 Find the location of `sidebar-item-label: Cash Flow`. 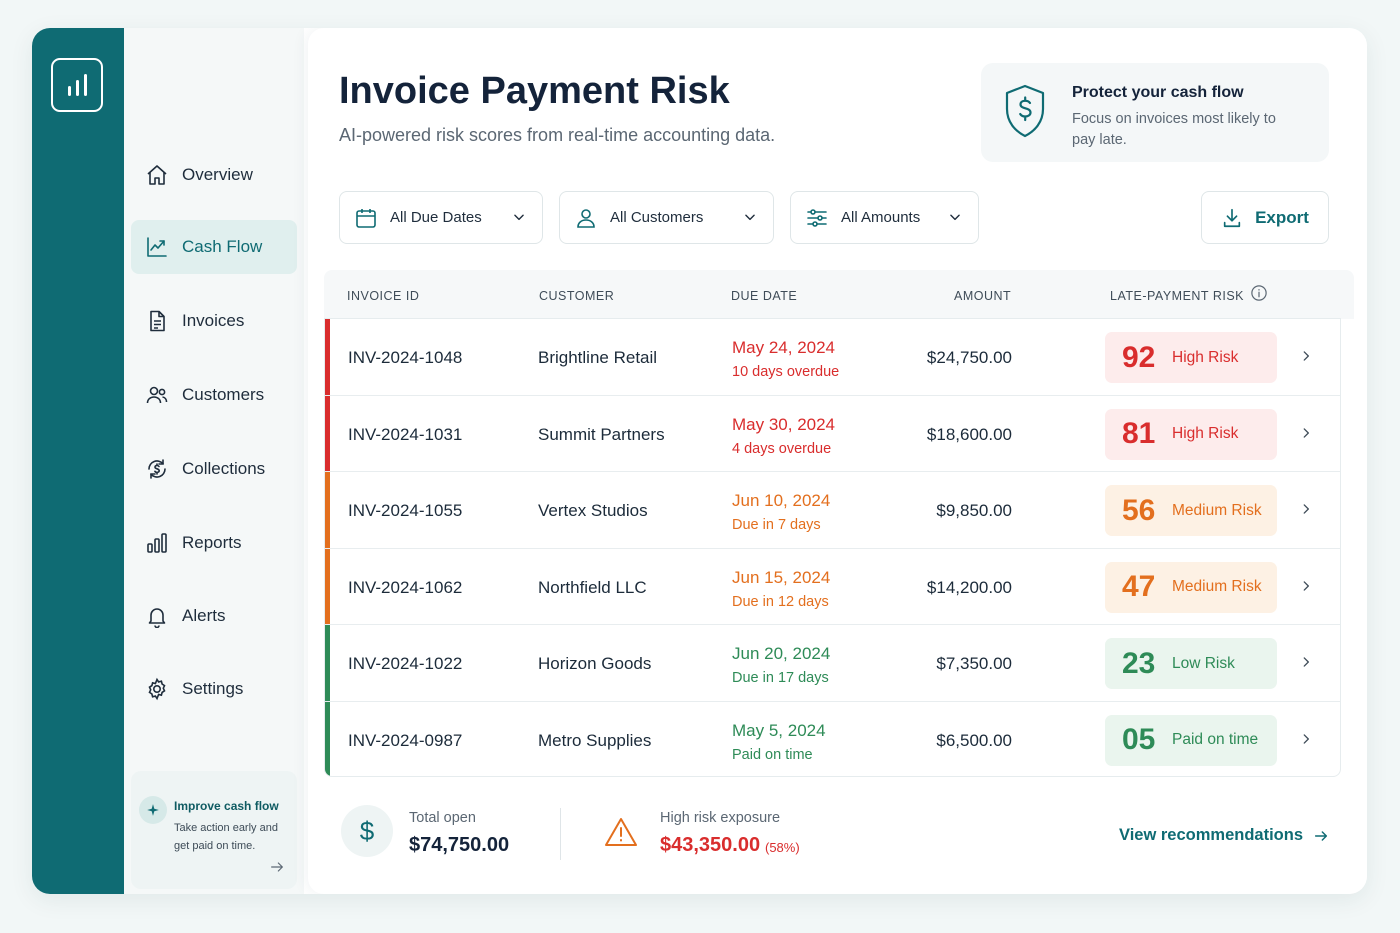

sidebar-item-label: Cash Flow is located at coordinates (222, 246).